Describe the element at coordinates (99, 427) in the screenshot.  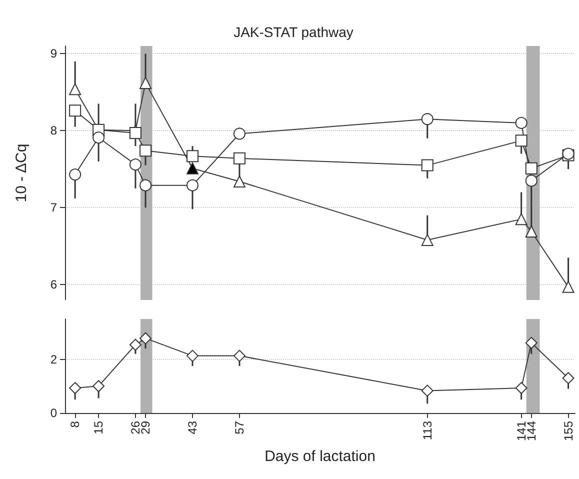
I see `x-tick-label: 15` at that location.